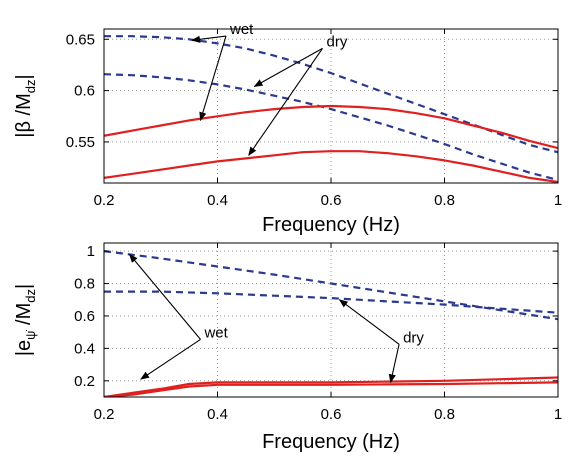  What do you see at coordinates (24, 348) in the screenshot?
I see `y-axis-label-part: |e` at bounding box center [24, 348].